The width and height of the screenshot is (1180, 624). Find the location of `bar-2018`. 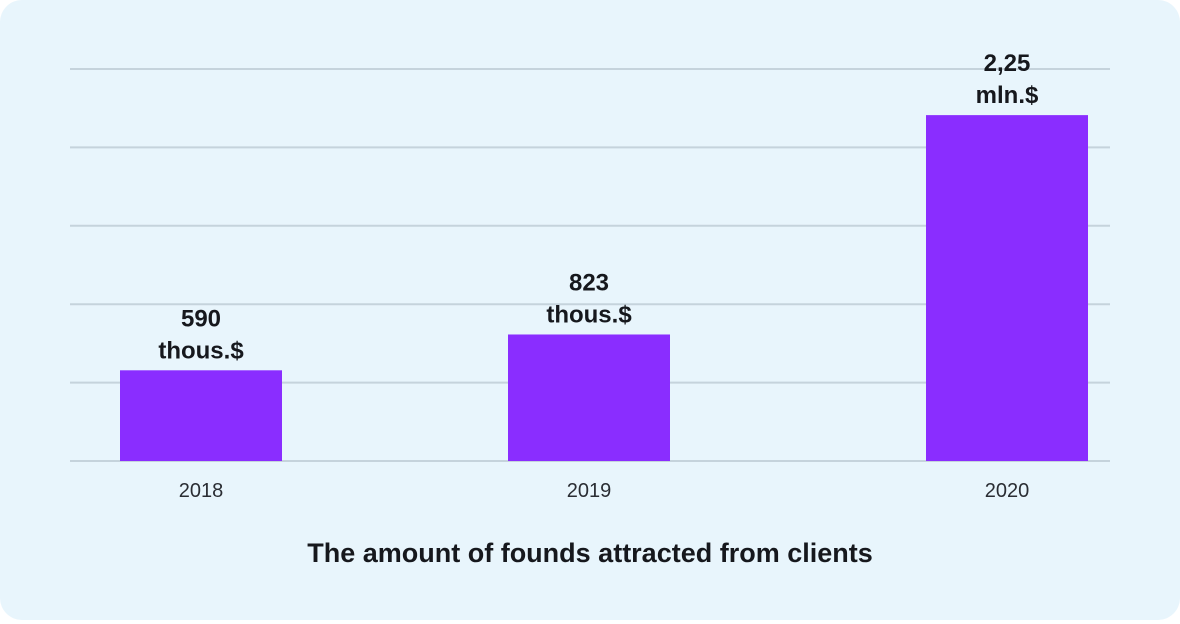

bar-2018 is located at coordinates (201, 415).